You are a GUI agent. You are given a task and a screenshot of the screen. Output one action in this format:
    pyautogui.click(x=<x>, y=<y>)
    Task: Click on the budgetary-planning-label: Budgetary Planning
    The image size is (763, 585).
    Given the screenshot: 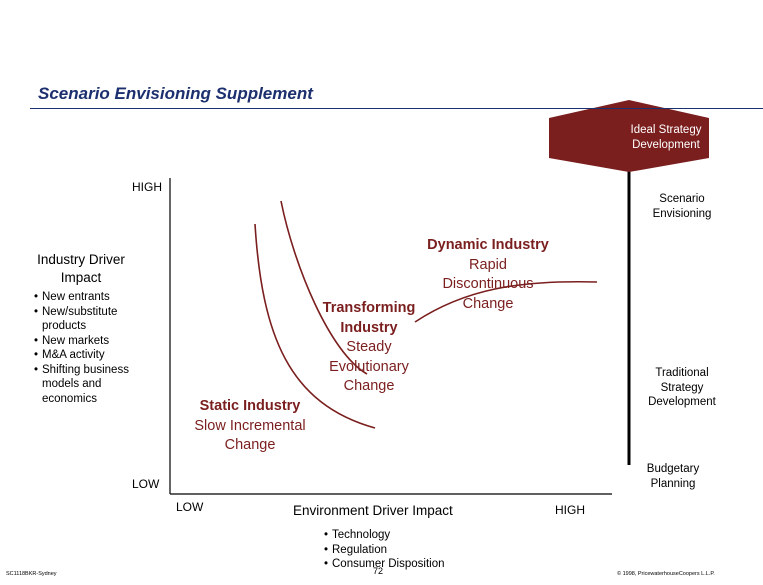 What is the action you would take?
    pyautogui.click(x=673, y=476)
    